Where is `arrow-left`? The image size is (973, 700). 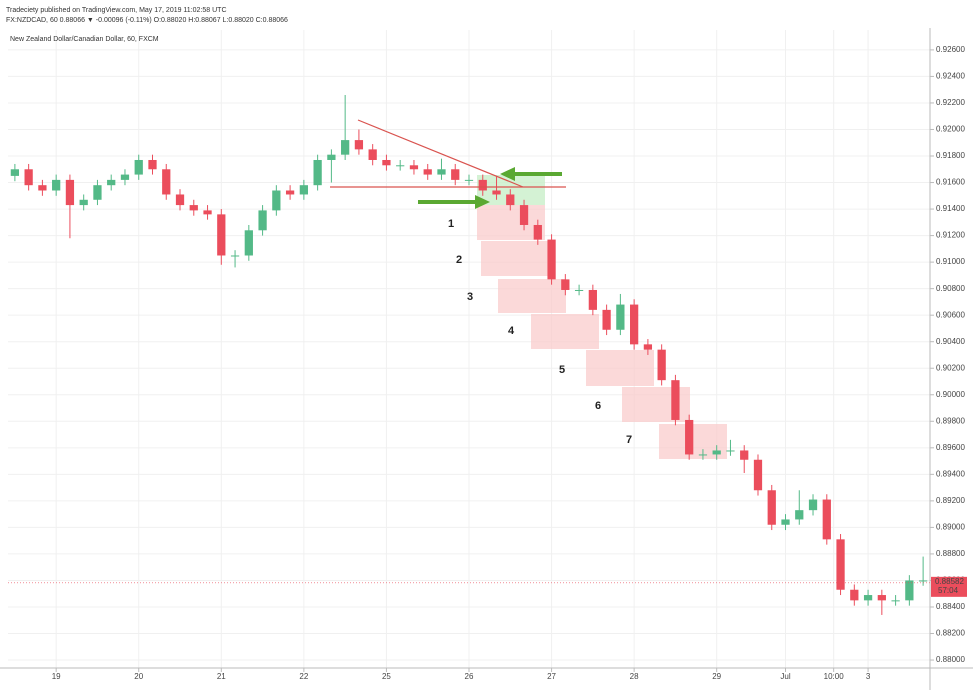 arrow-left is located at coordinates (531, 174).